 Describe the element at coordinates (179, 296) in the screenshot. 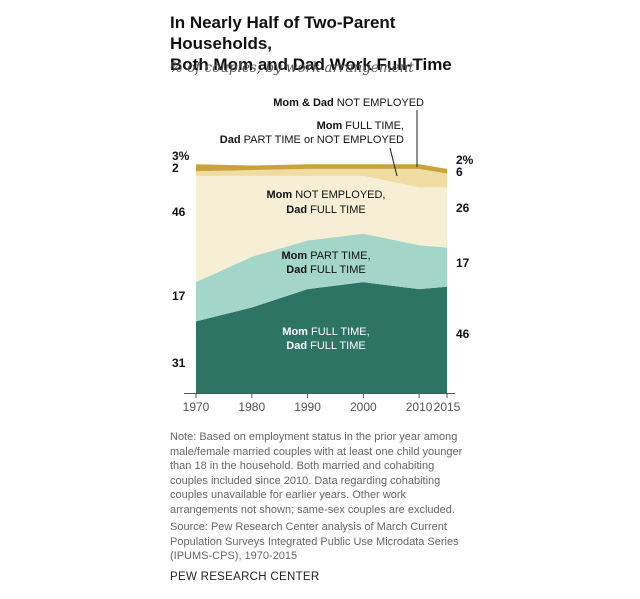

I see `left-value-label-part_full: 17` at that location.